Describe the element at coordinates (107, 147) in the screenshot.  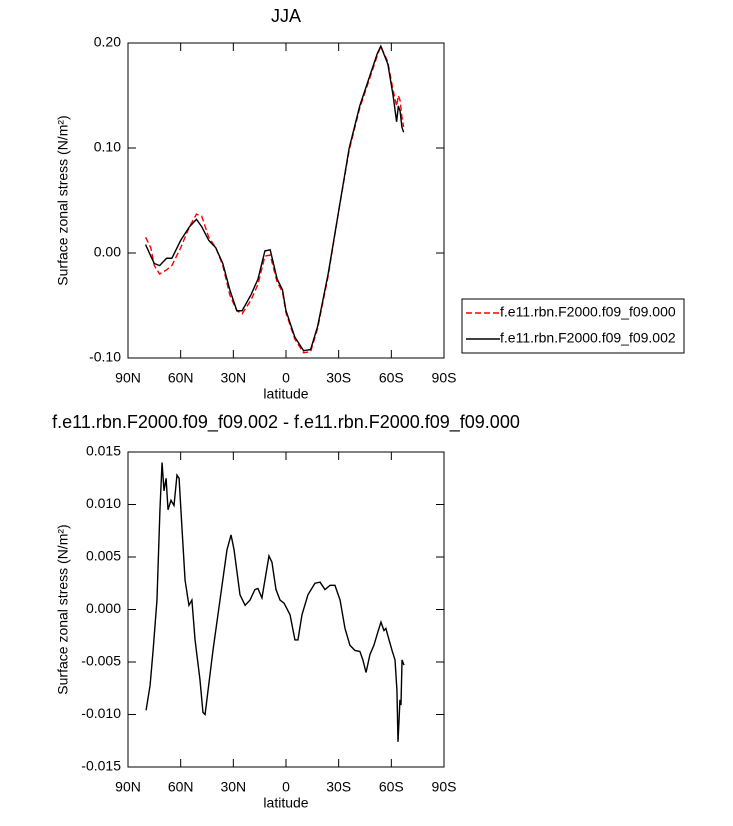
I see `y-tick-label: 0.10` at that location.